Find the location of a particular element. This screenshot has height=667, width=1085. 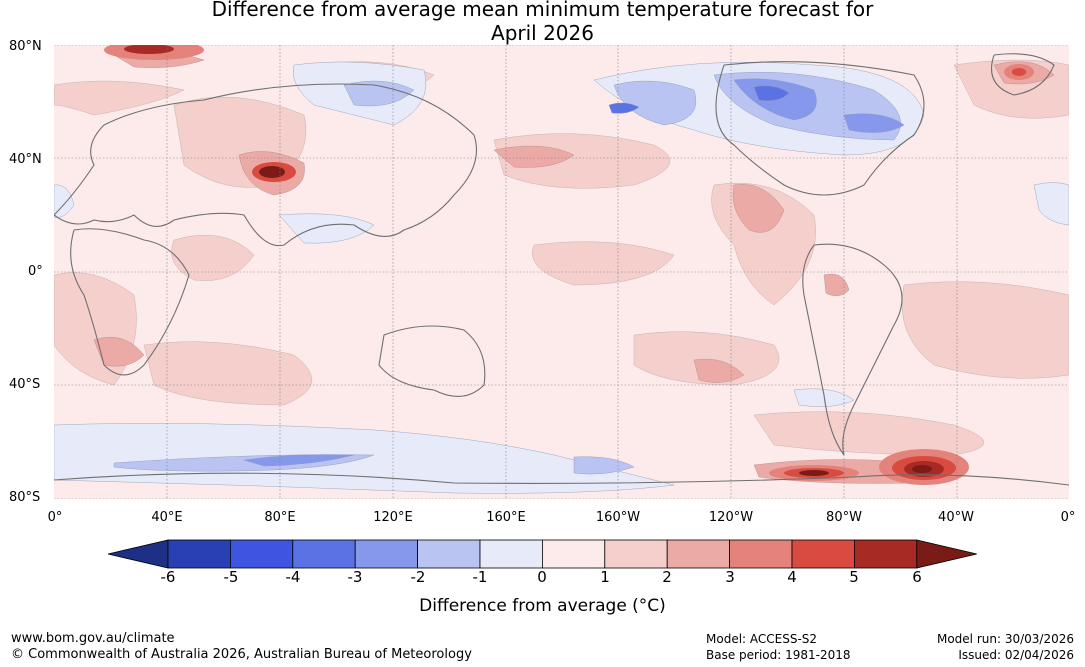

colorbar-tick: -3 is located at coordinates (355, 577).